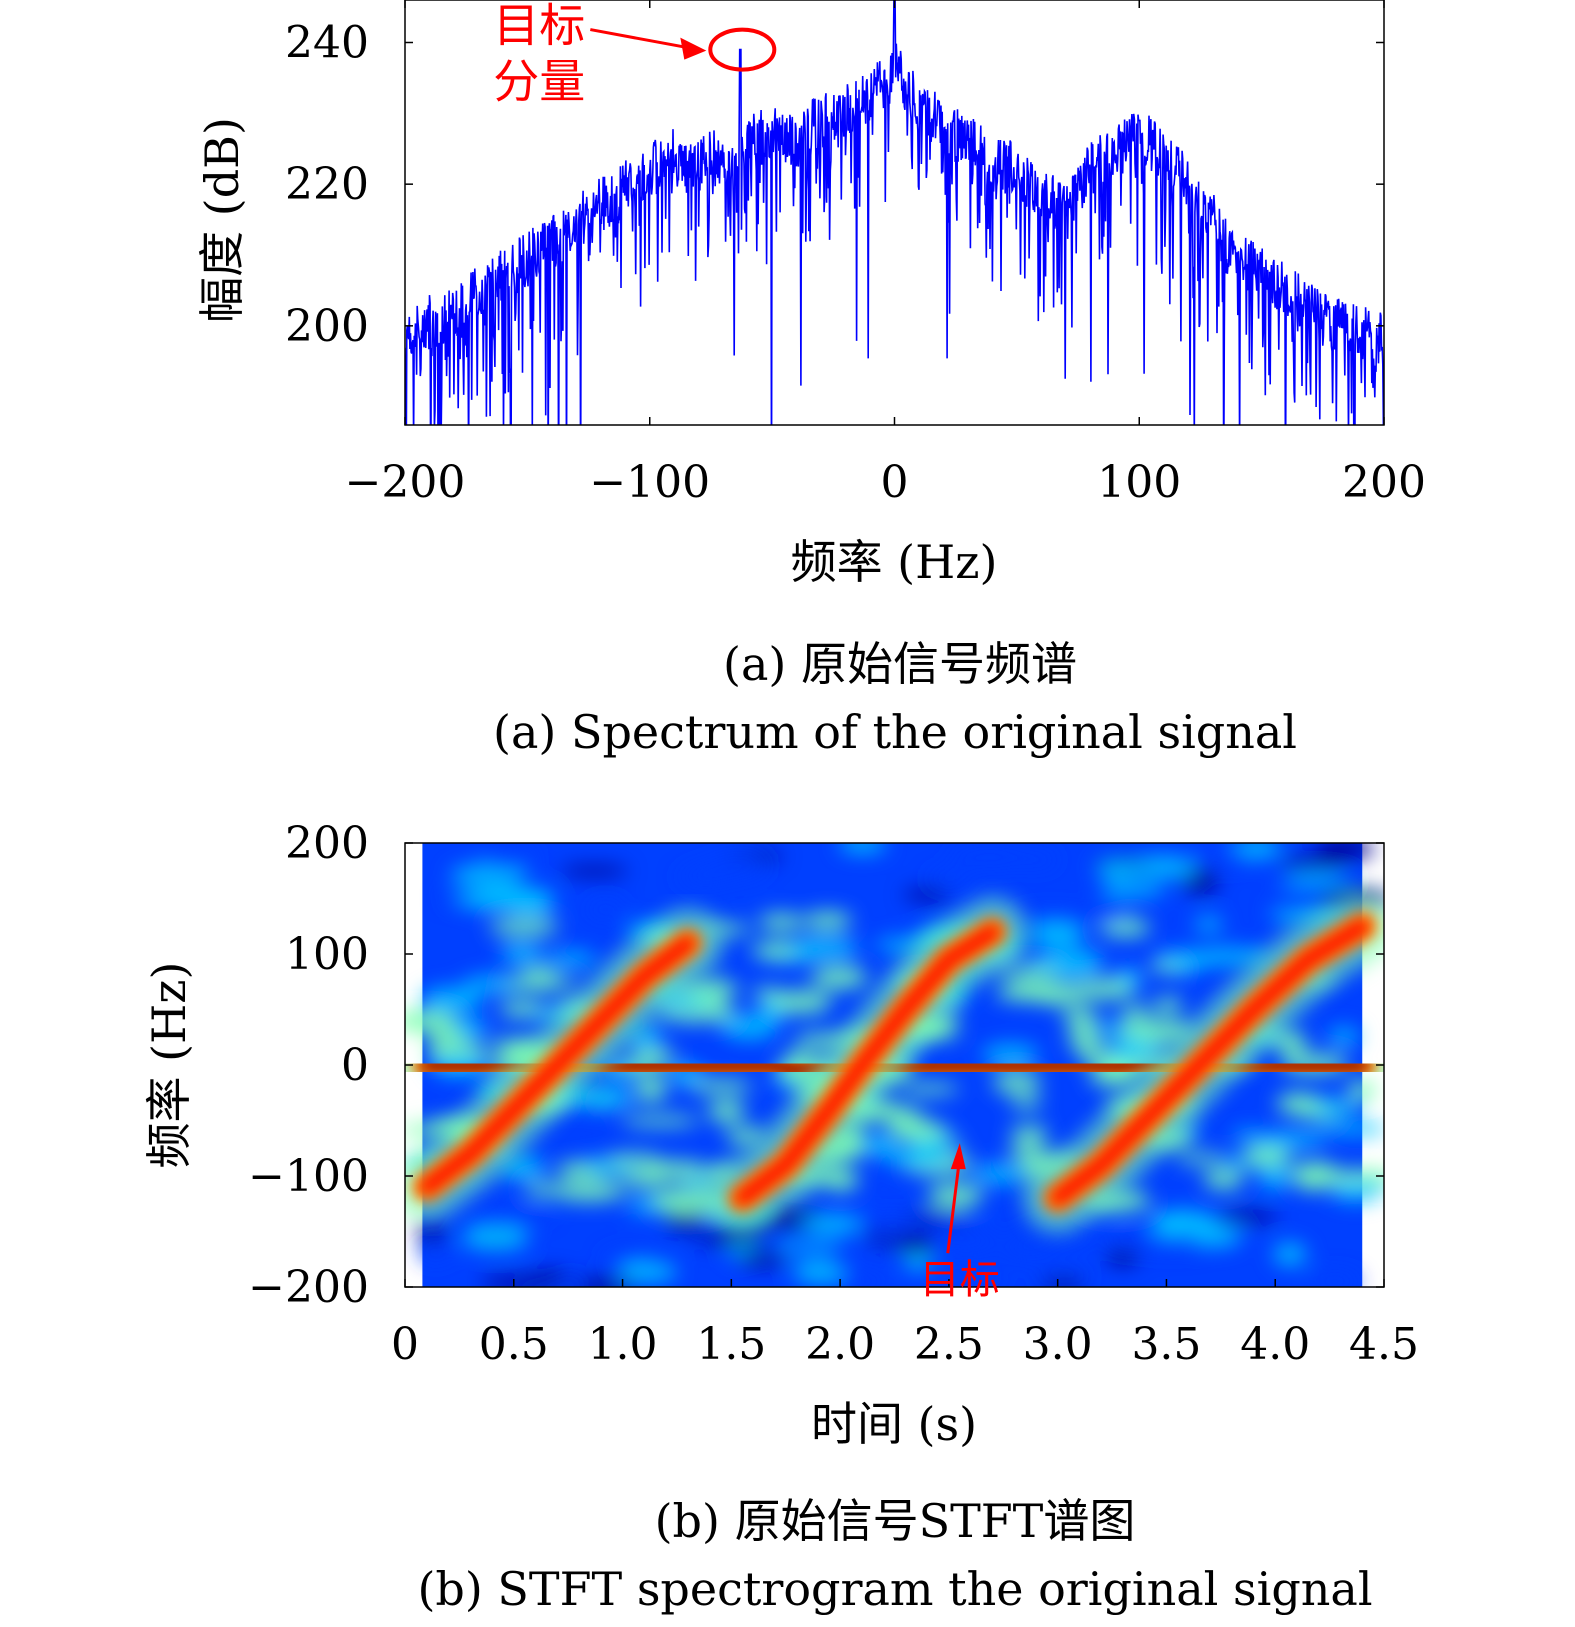 Image resolution: width=1575 pixels, height=1627 pixels. What do you see at coordinates (1384, 1344) in the screenshot?
I see `spectrogram-xtick-label: 4.5` at bounding box center [1384, 1344].